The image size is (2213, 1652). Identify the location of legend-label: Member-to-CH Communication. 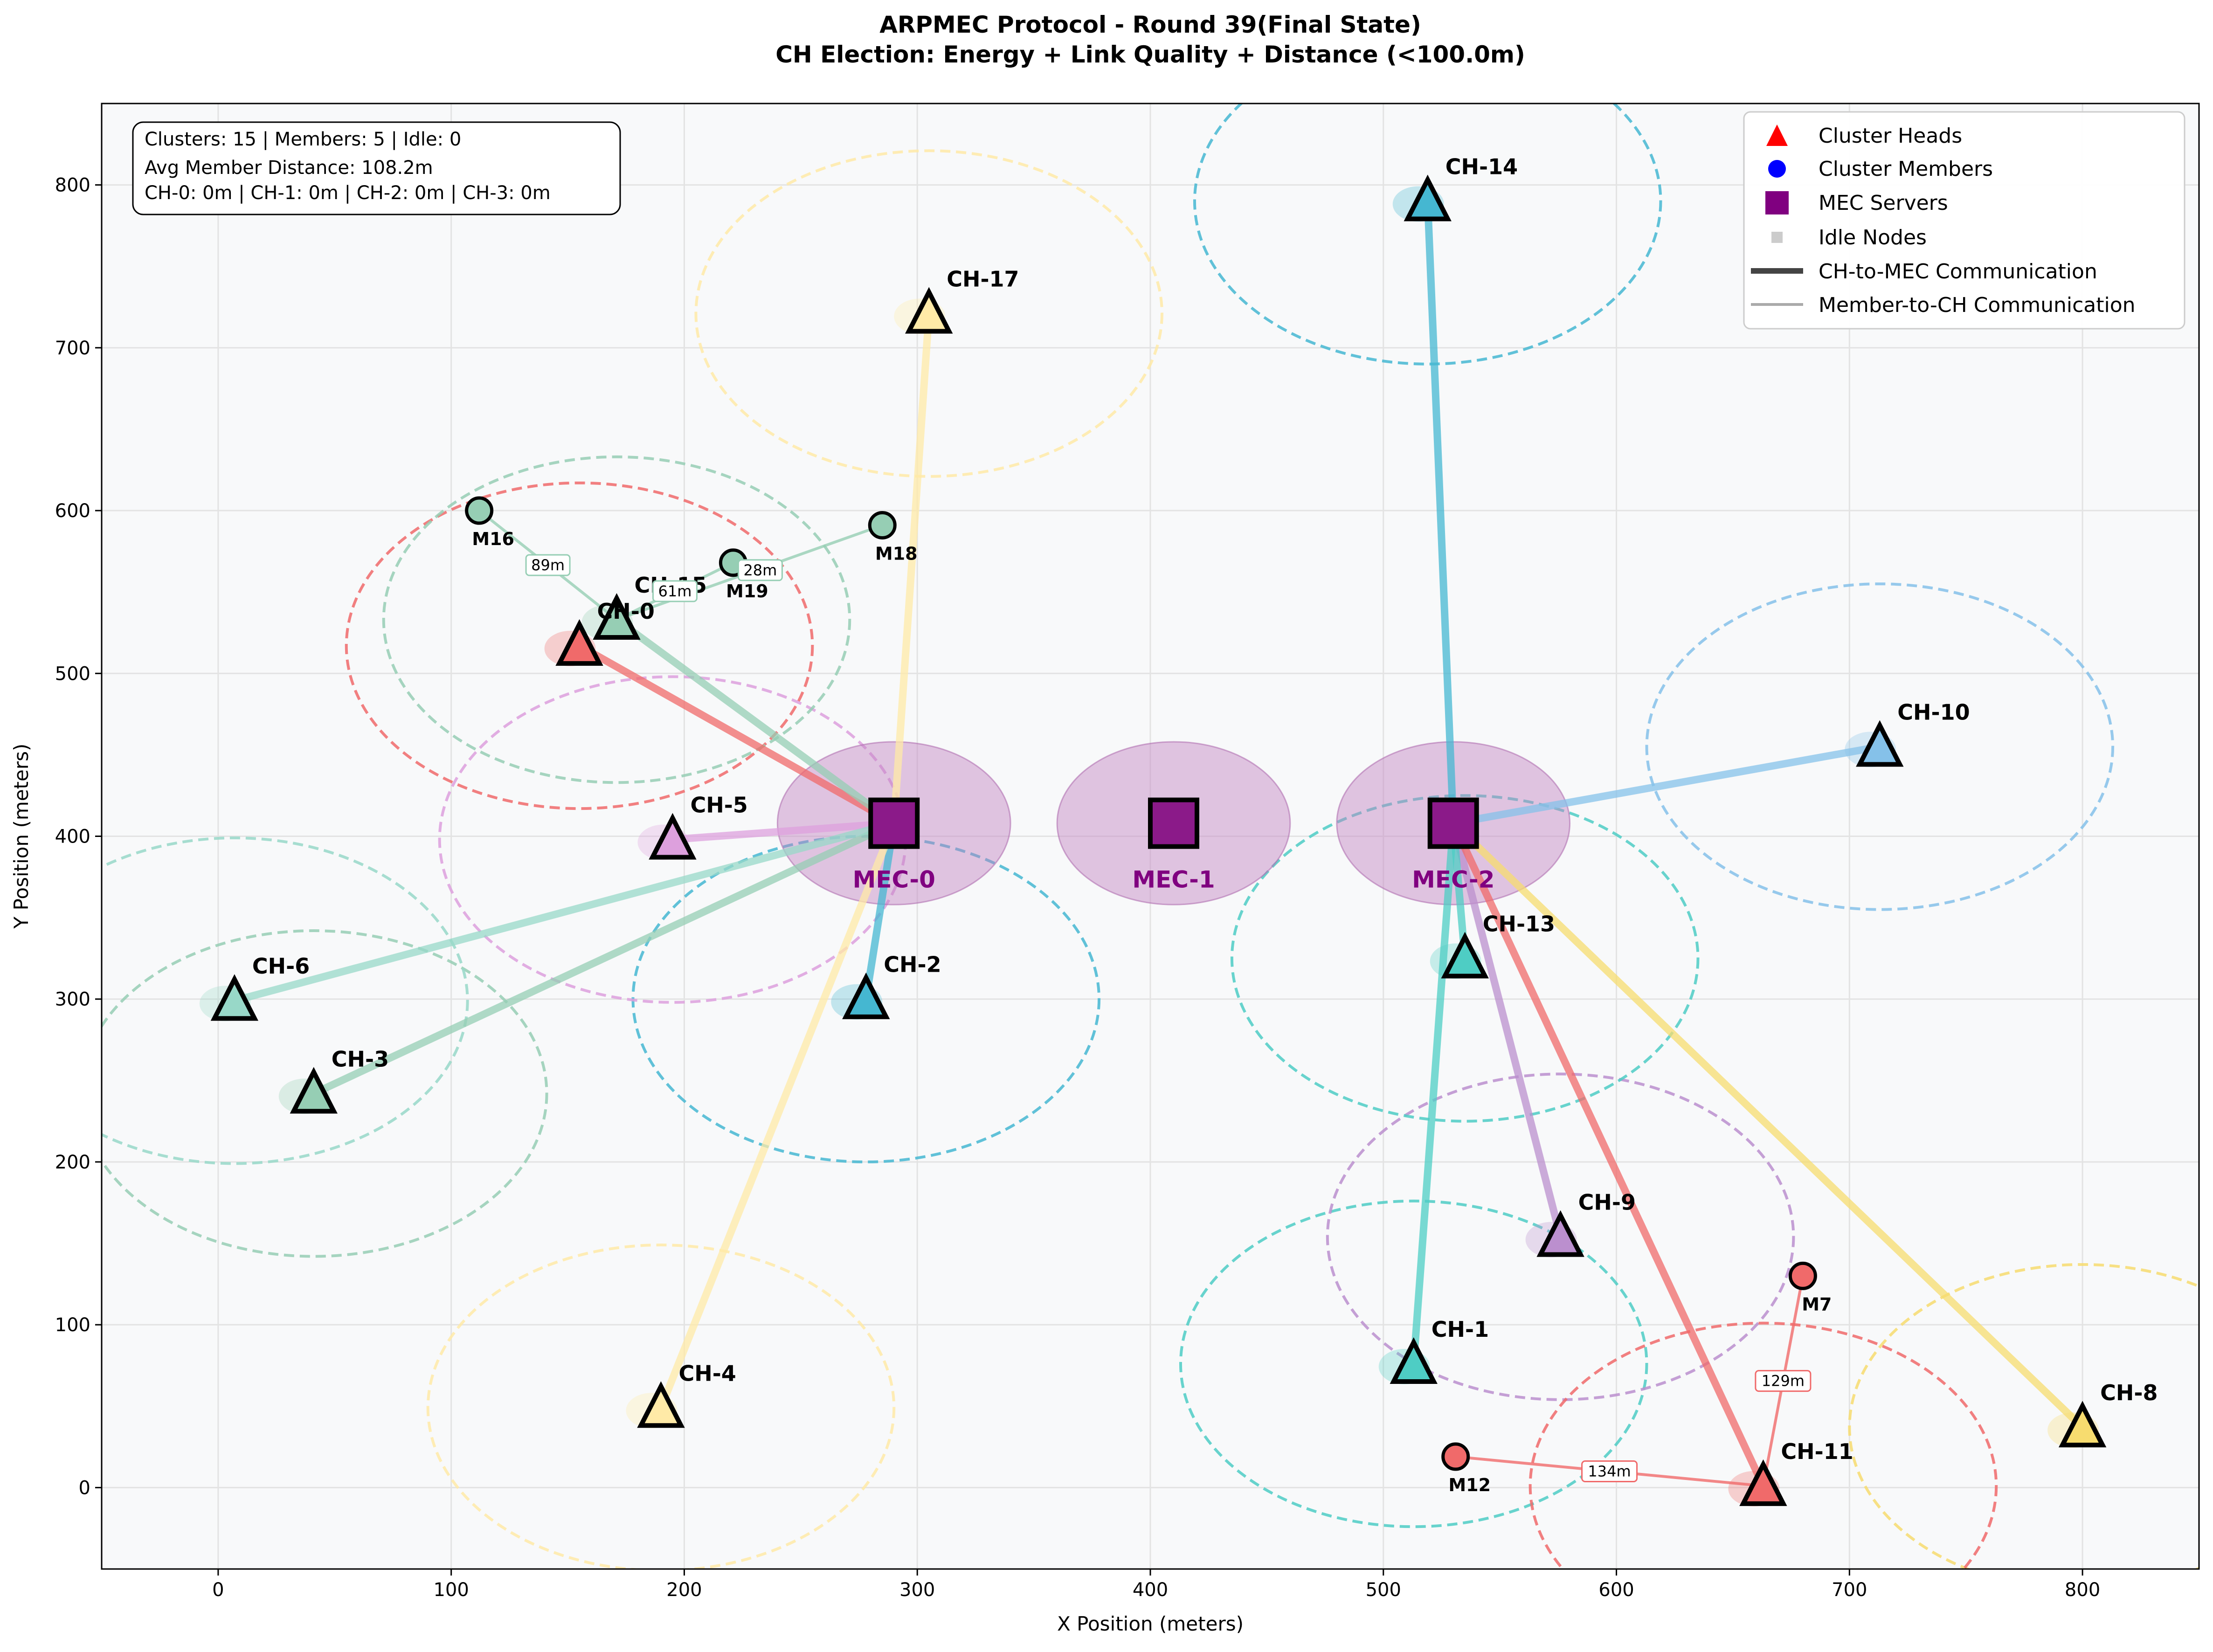
(1977, 305).